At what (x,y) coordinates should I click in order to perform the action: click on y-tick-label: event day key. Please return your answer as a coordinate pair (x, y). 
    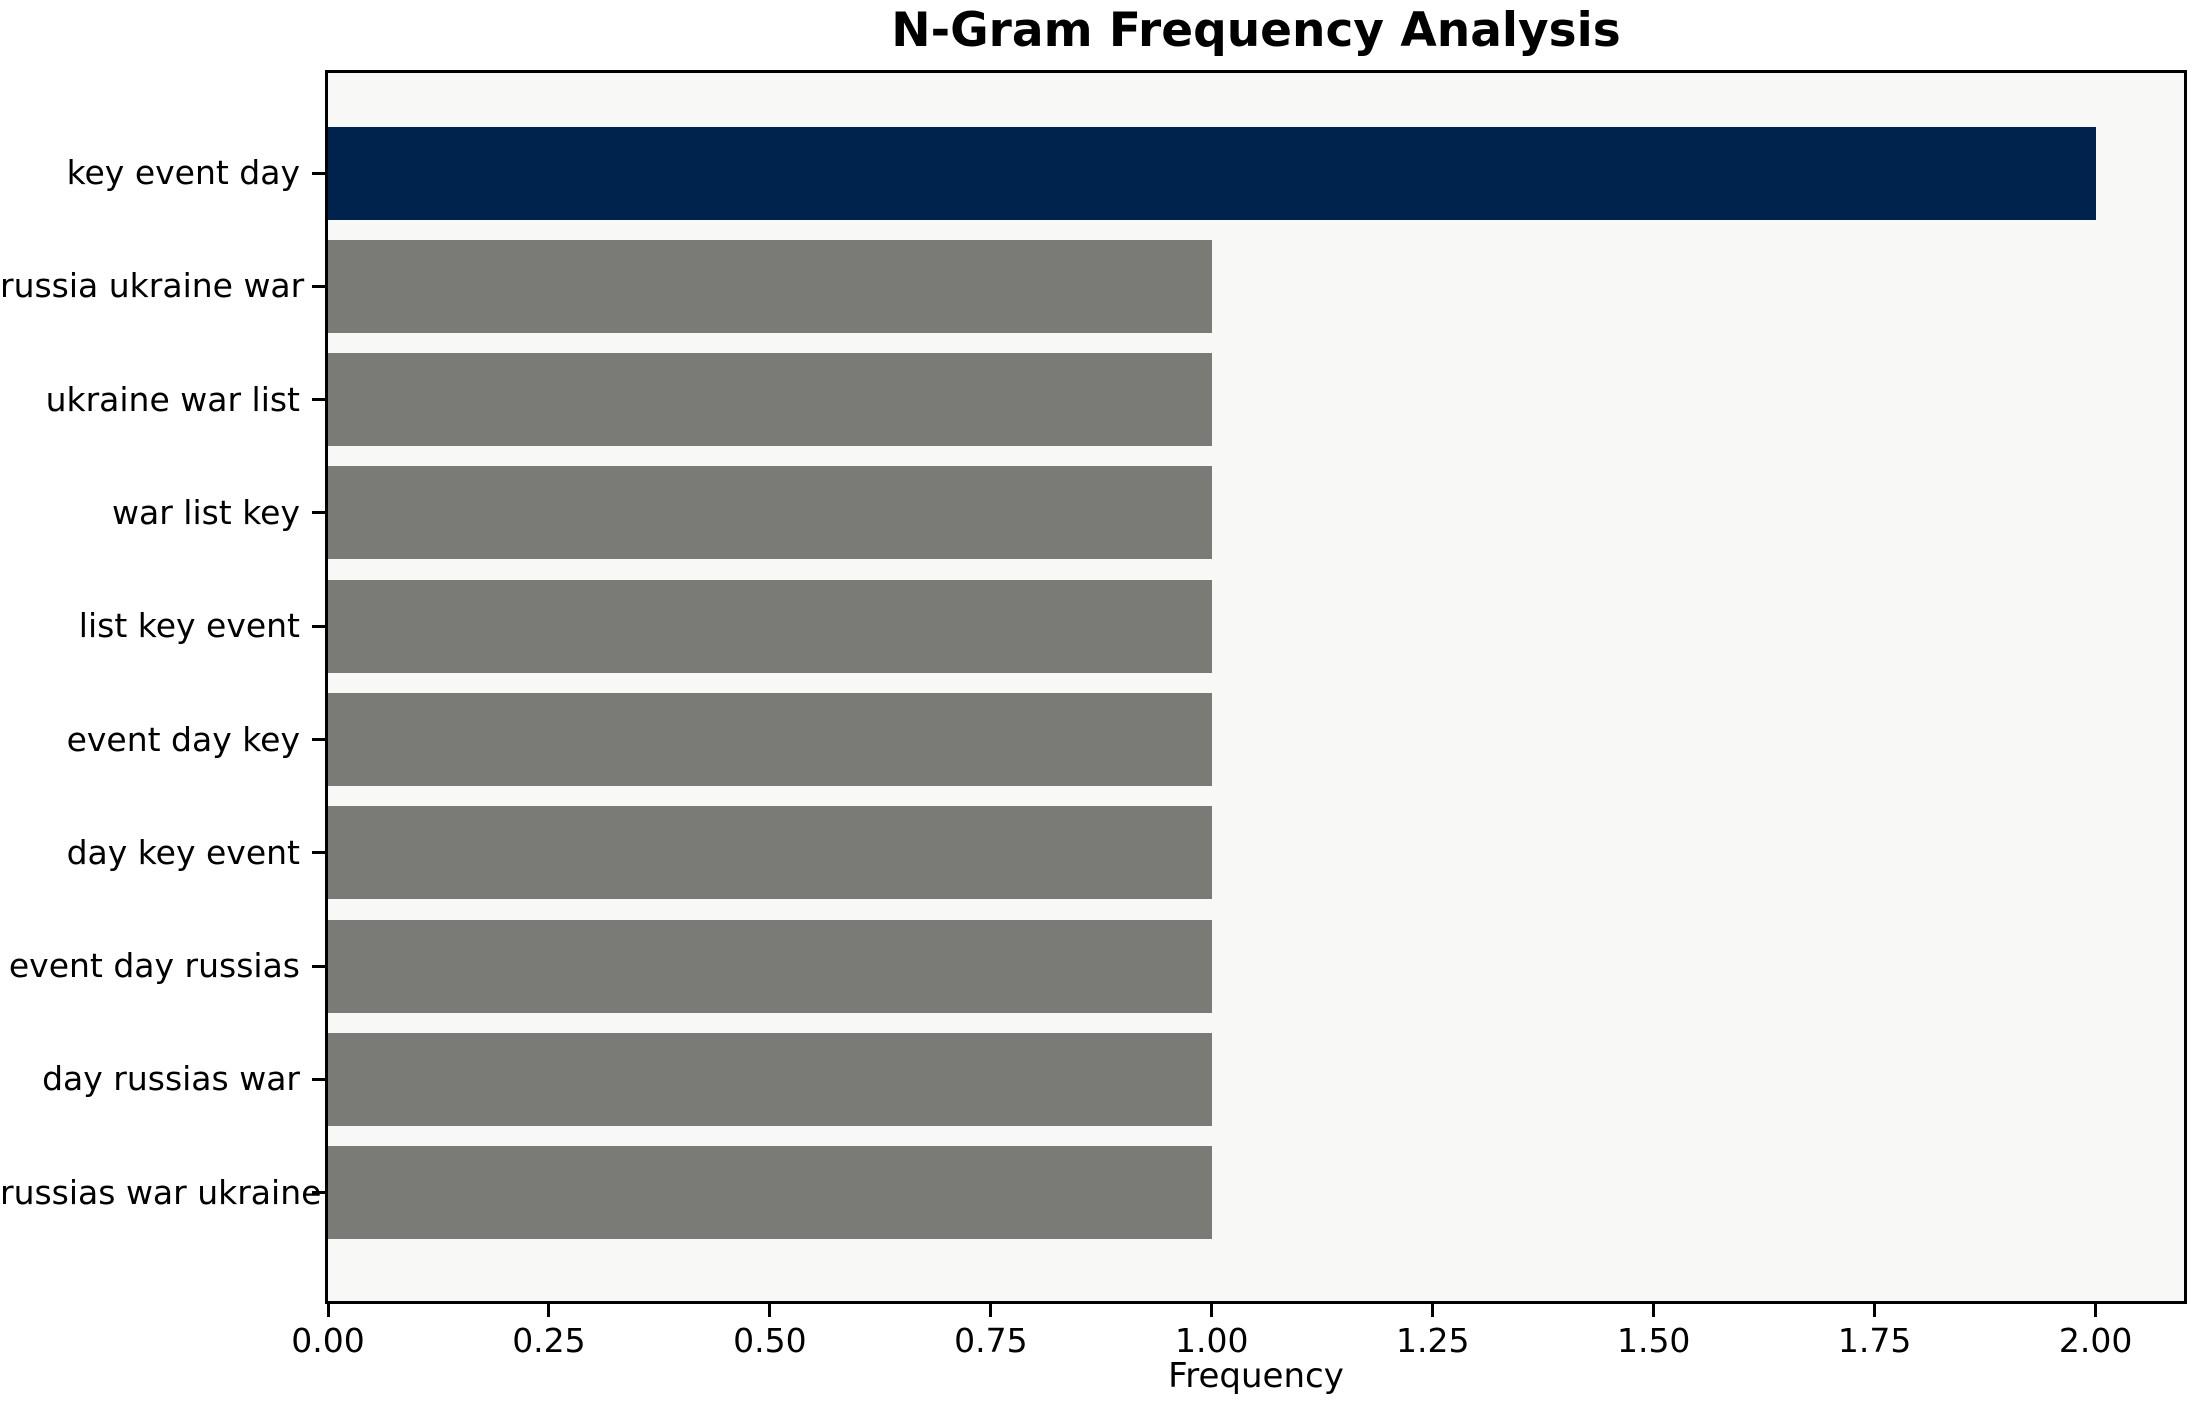
    Looking at the image, I should click on (183, 739).